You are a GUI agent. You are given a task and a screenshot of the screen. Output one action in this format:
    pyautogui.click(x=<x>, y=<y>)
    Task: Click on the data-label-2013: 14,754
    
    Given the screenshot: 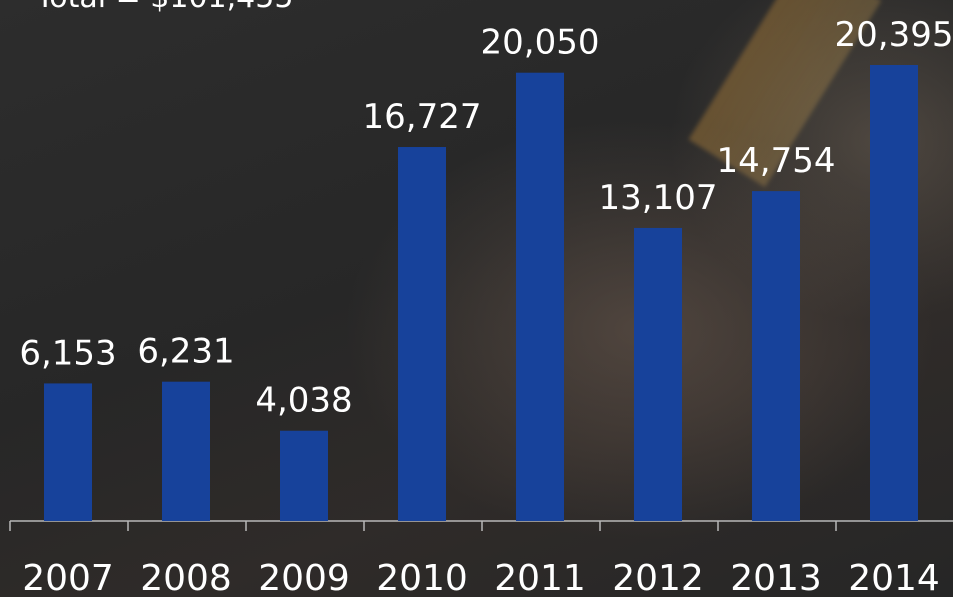 What is the action you would take?
    pyautogui.click(x=776, y=161)
    